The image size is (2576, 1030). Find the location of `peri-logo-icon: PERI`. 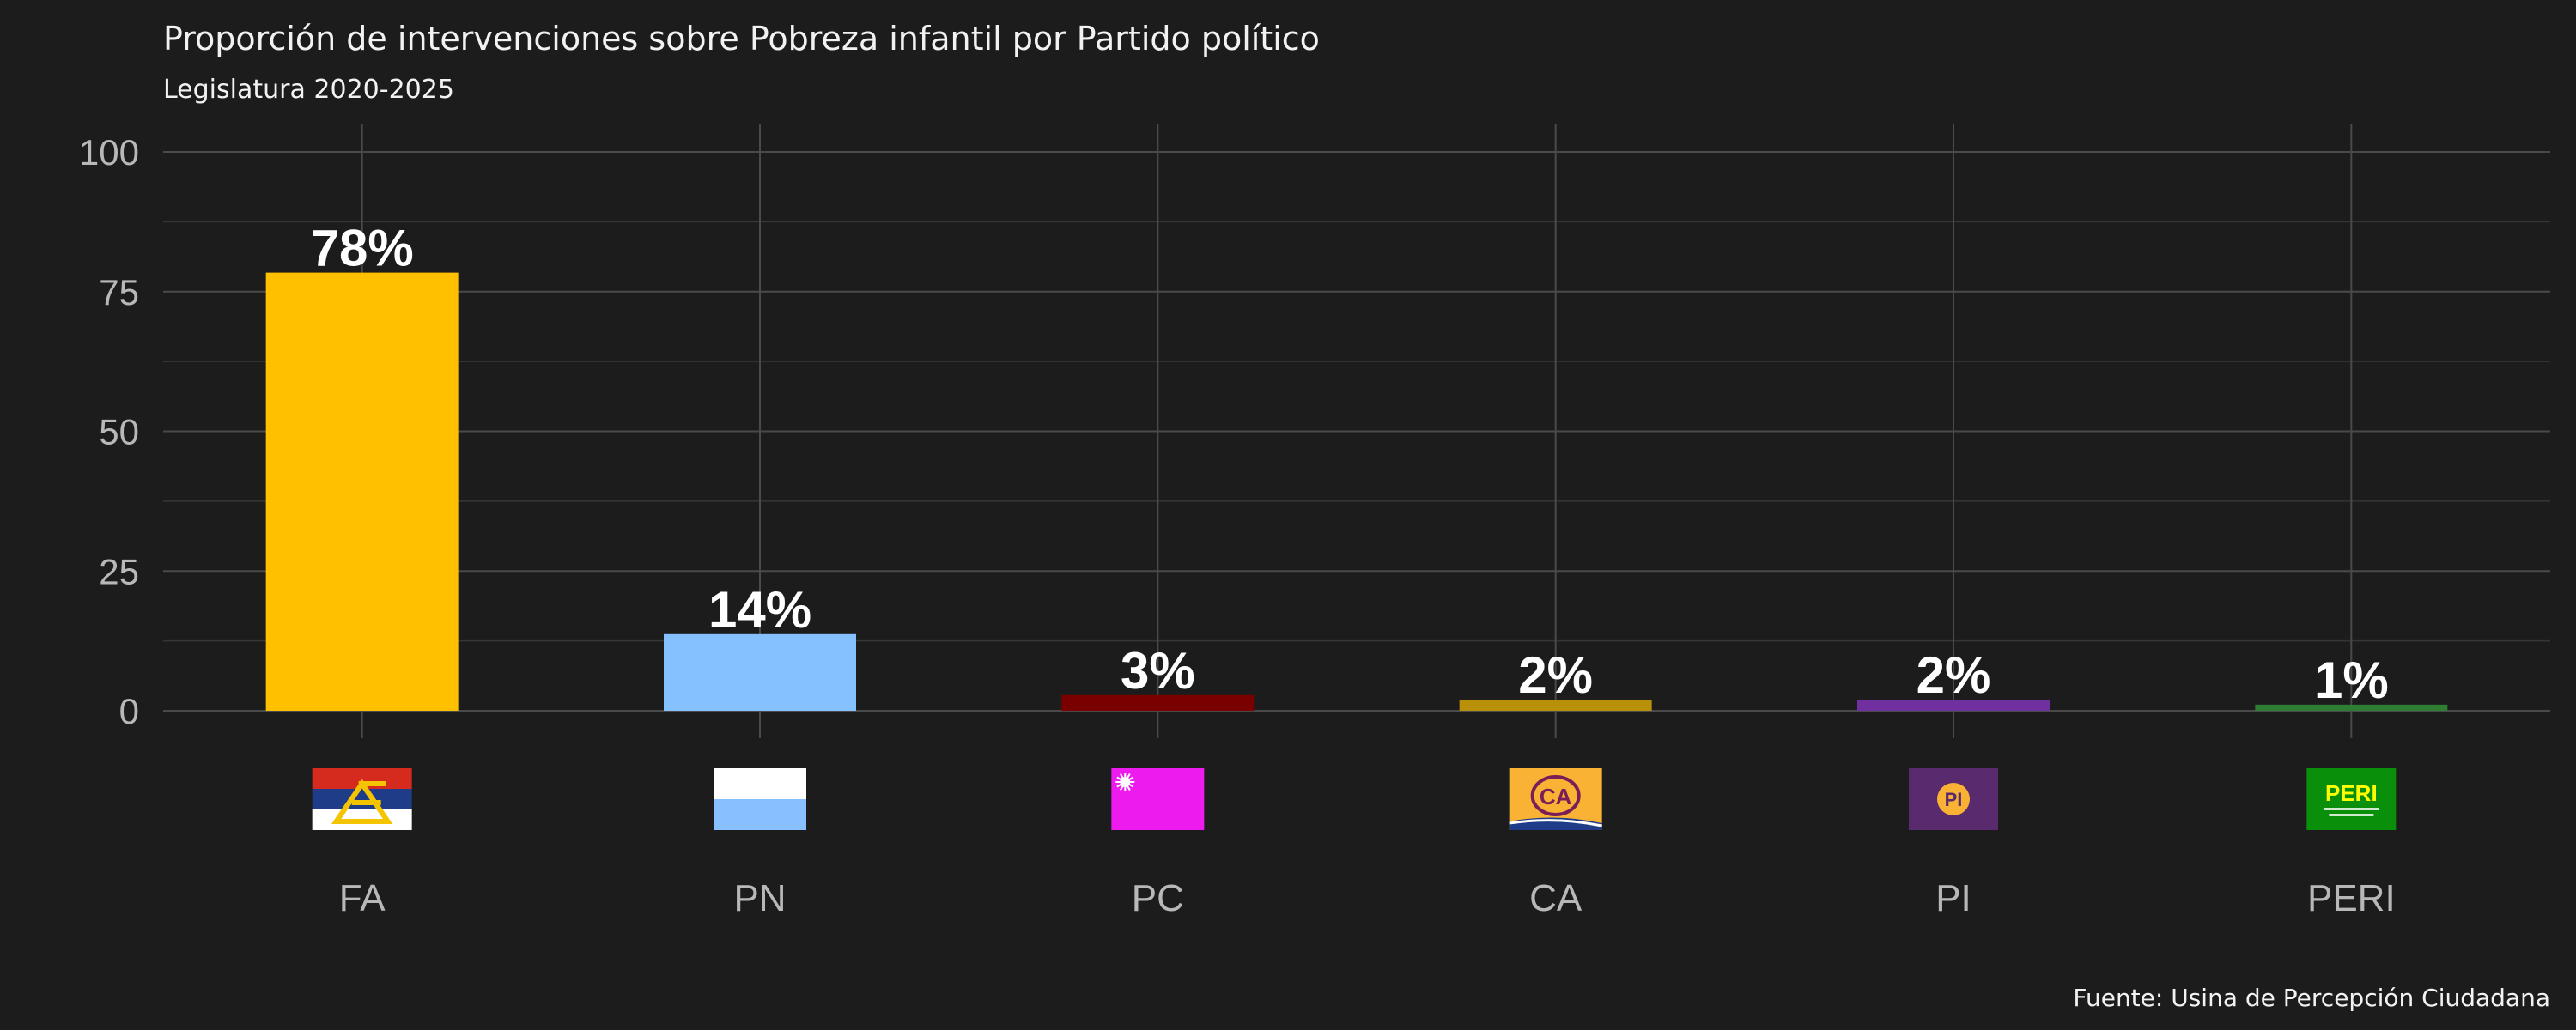

peri-logo-icon: PERI is located at coordinates (2351, 799).